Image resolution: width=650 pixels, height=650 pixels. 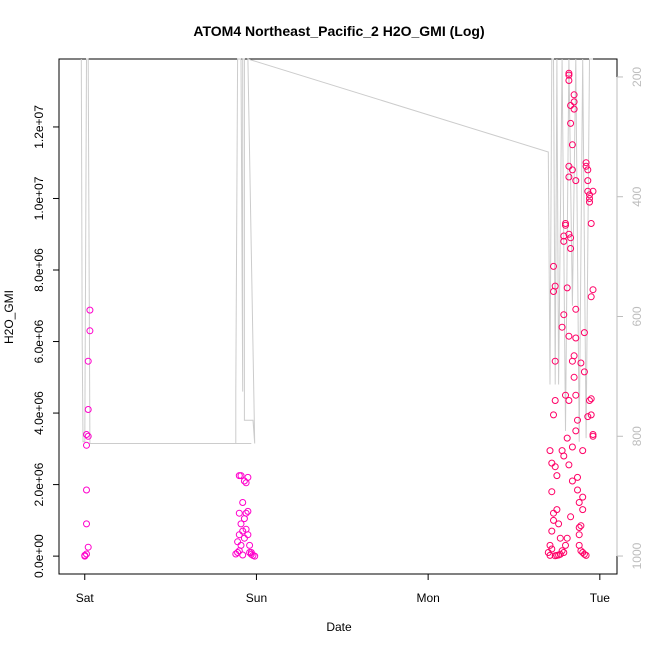 What do you see at coordinates (39, 484) in the screenshot?
I see `y-tick-label: 2.0e+06` at bounding box center [39, 484].